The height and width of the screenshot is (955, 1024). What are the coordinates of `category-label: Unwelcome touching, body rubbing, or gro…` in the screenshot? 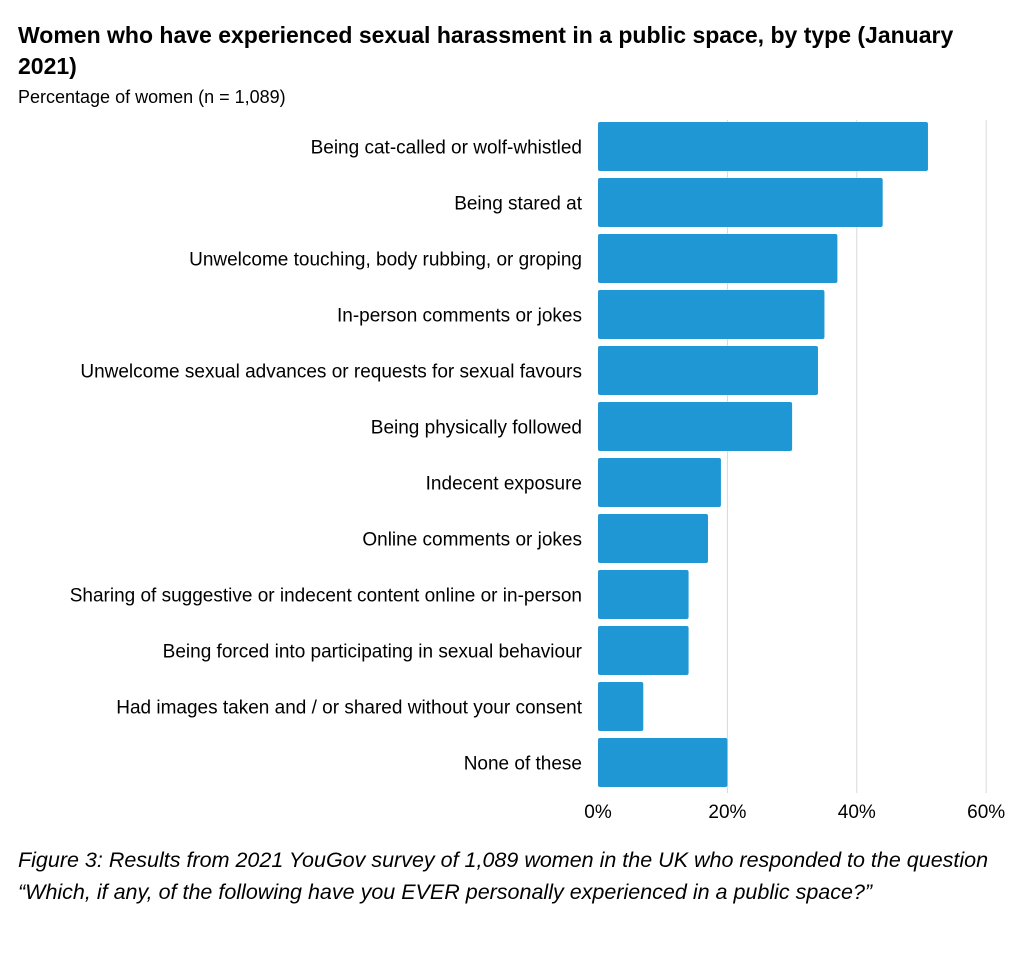 It's located at (385, 260).